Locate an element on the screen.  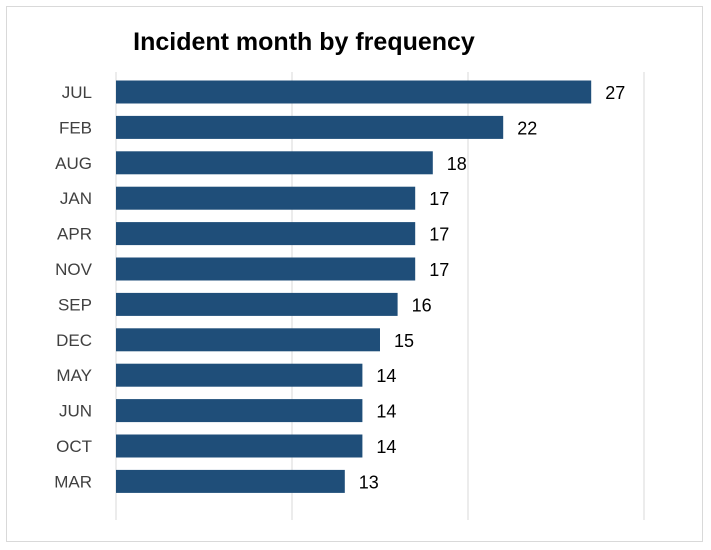
category-label-jun: JUN is located at coordinates (75, 411).